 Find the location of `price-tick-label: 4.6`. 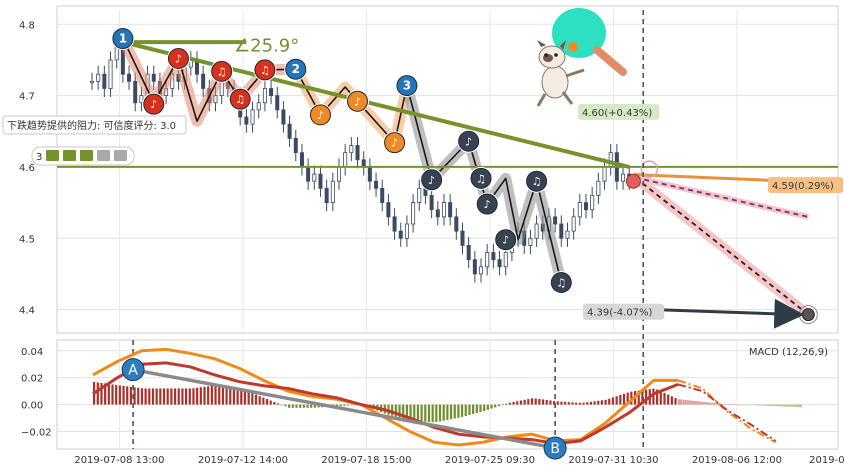

price-tick-label: 4.6 is located at coordinates (27, 168).